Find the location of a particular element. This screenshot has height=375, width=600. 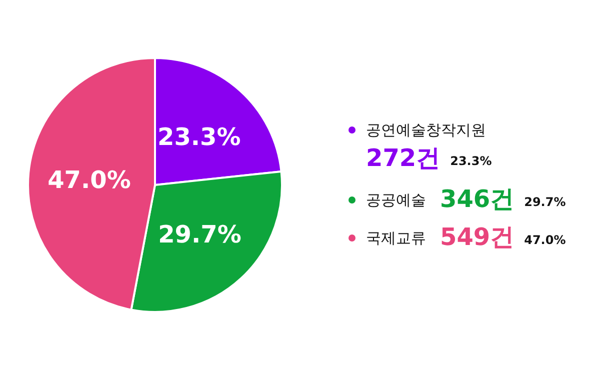

legend-label: 공연예술창작지원 is located at coordinates (426, 130).